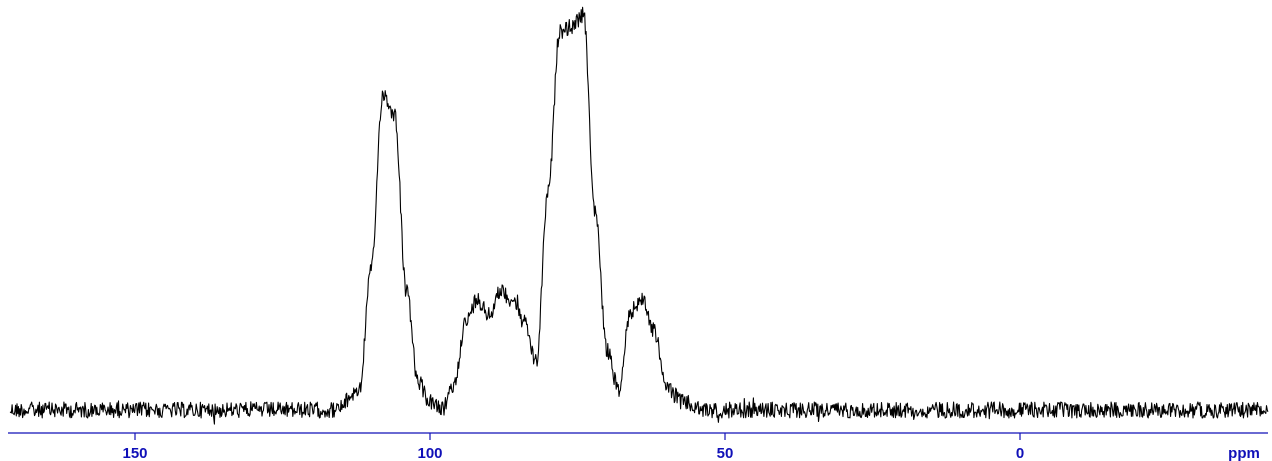 This screenshot has width=1272, height=461. What do you see at coordinates (134, 453) in the screenshot?
I see `x-tick-label: 150` at bounding box center [134, 453].